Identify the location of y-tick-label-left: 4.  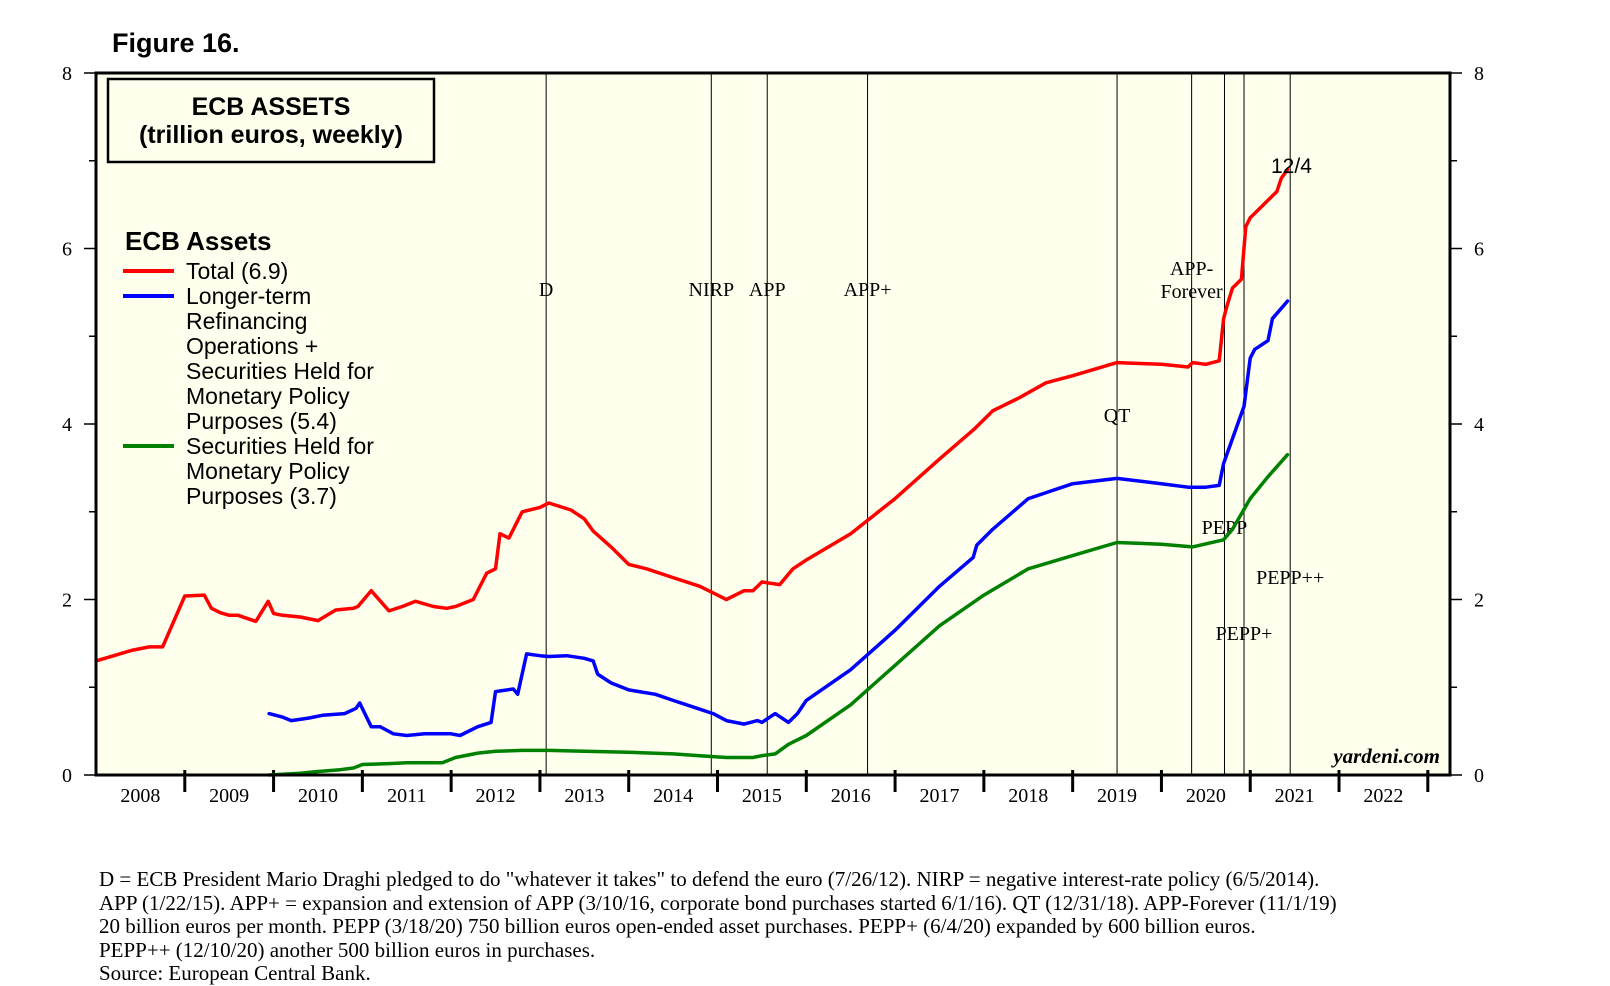
(67, 425).